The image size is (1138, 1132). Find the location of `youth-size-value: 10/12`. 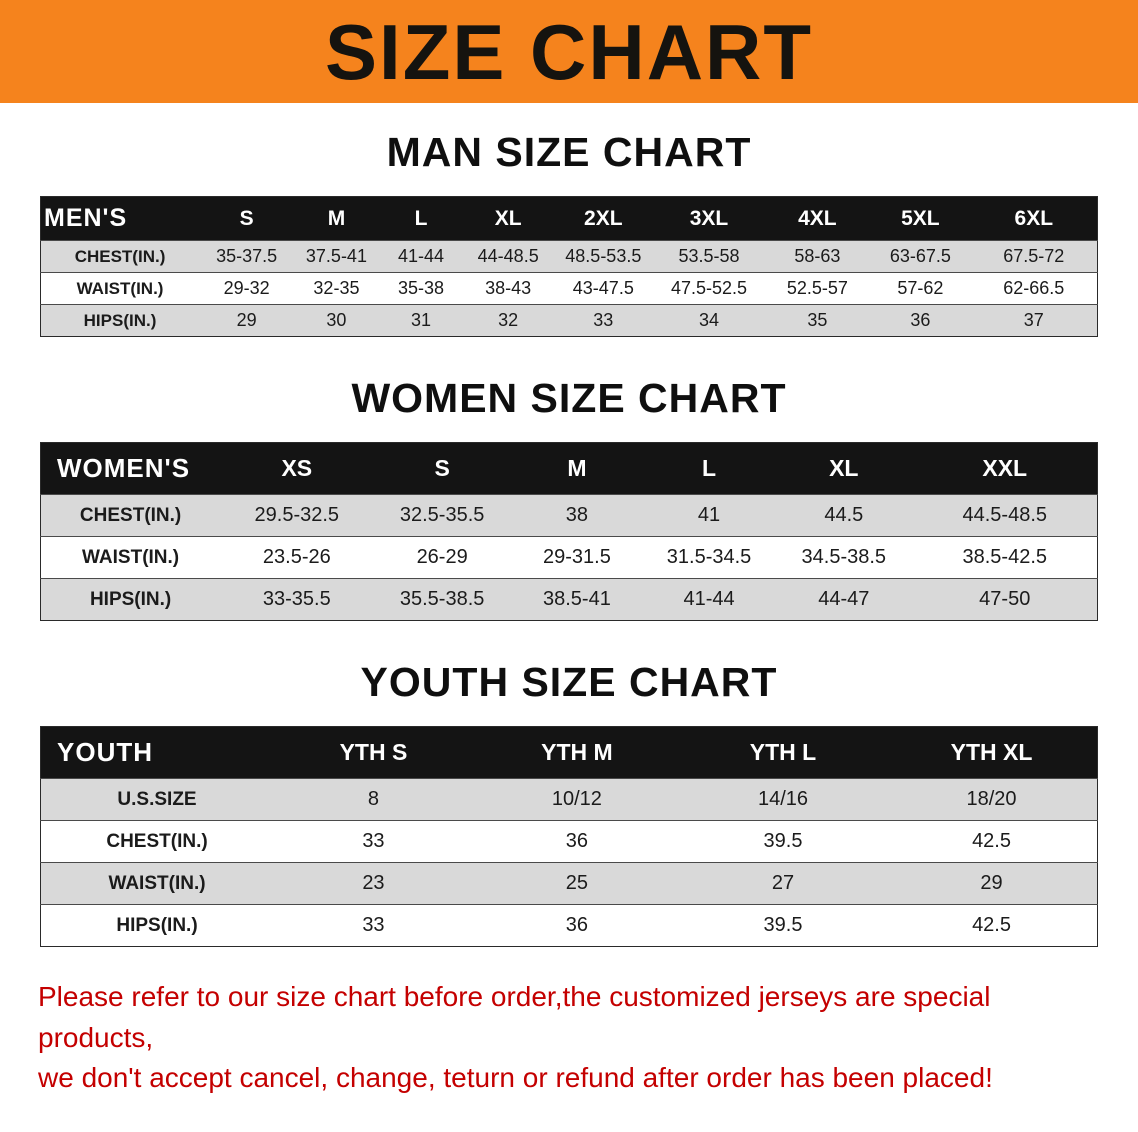

youth-size-value: 10/12 is located at coordinates (576, 799).